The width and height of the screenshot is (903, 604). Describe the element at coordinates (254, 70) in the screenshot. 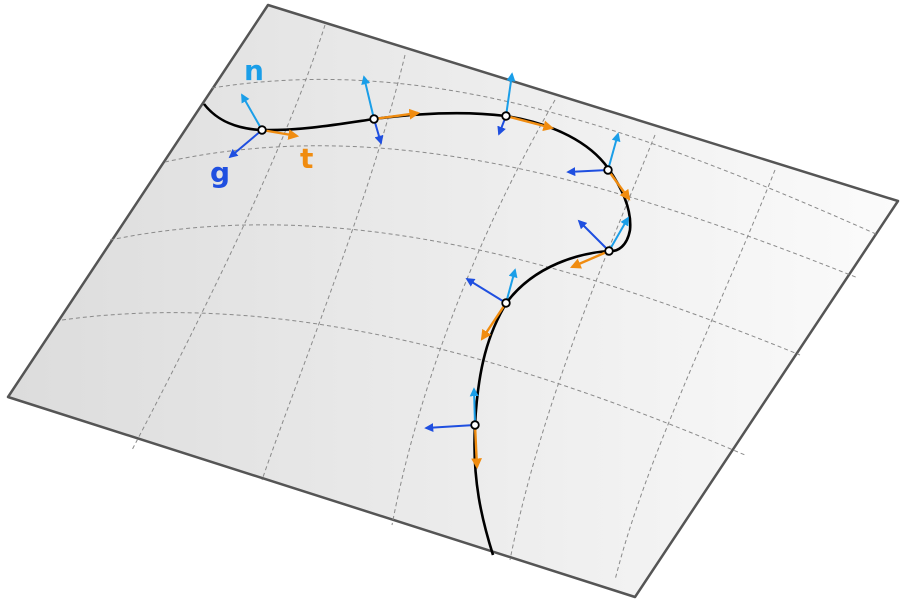

I see `normal-label: n` at that location.